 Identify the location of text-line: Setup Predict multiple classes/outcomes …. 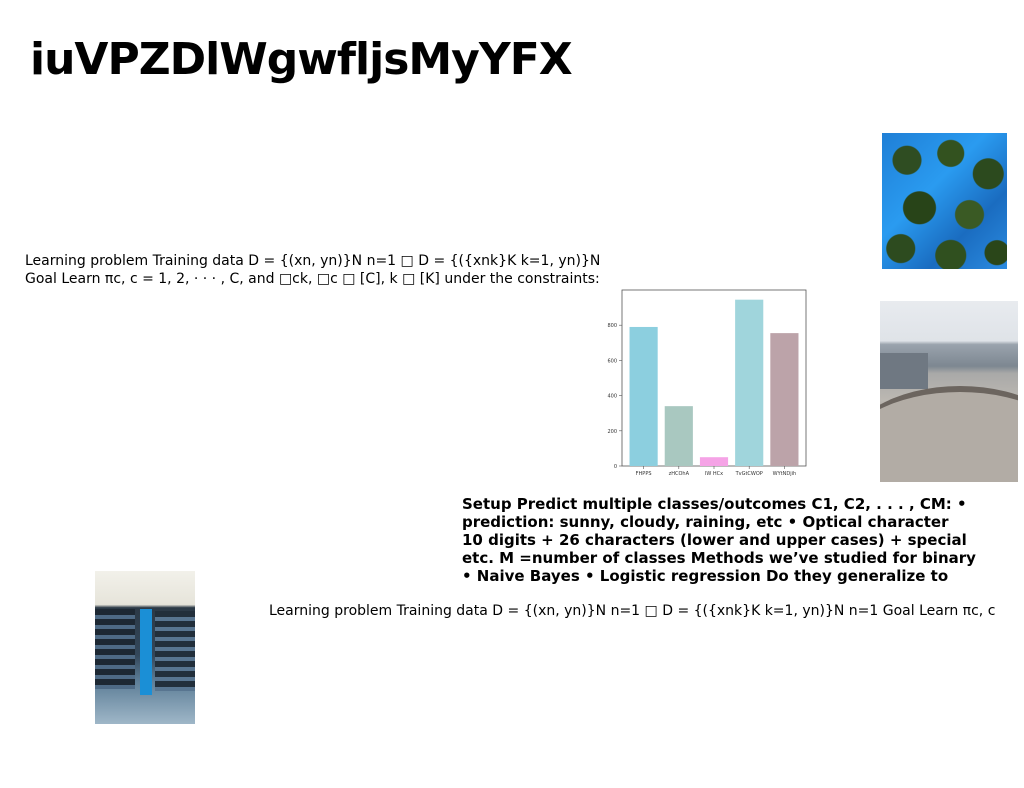
(714, 504).